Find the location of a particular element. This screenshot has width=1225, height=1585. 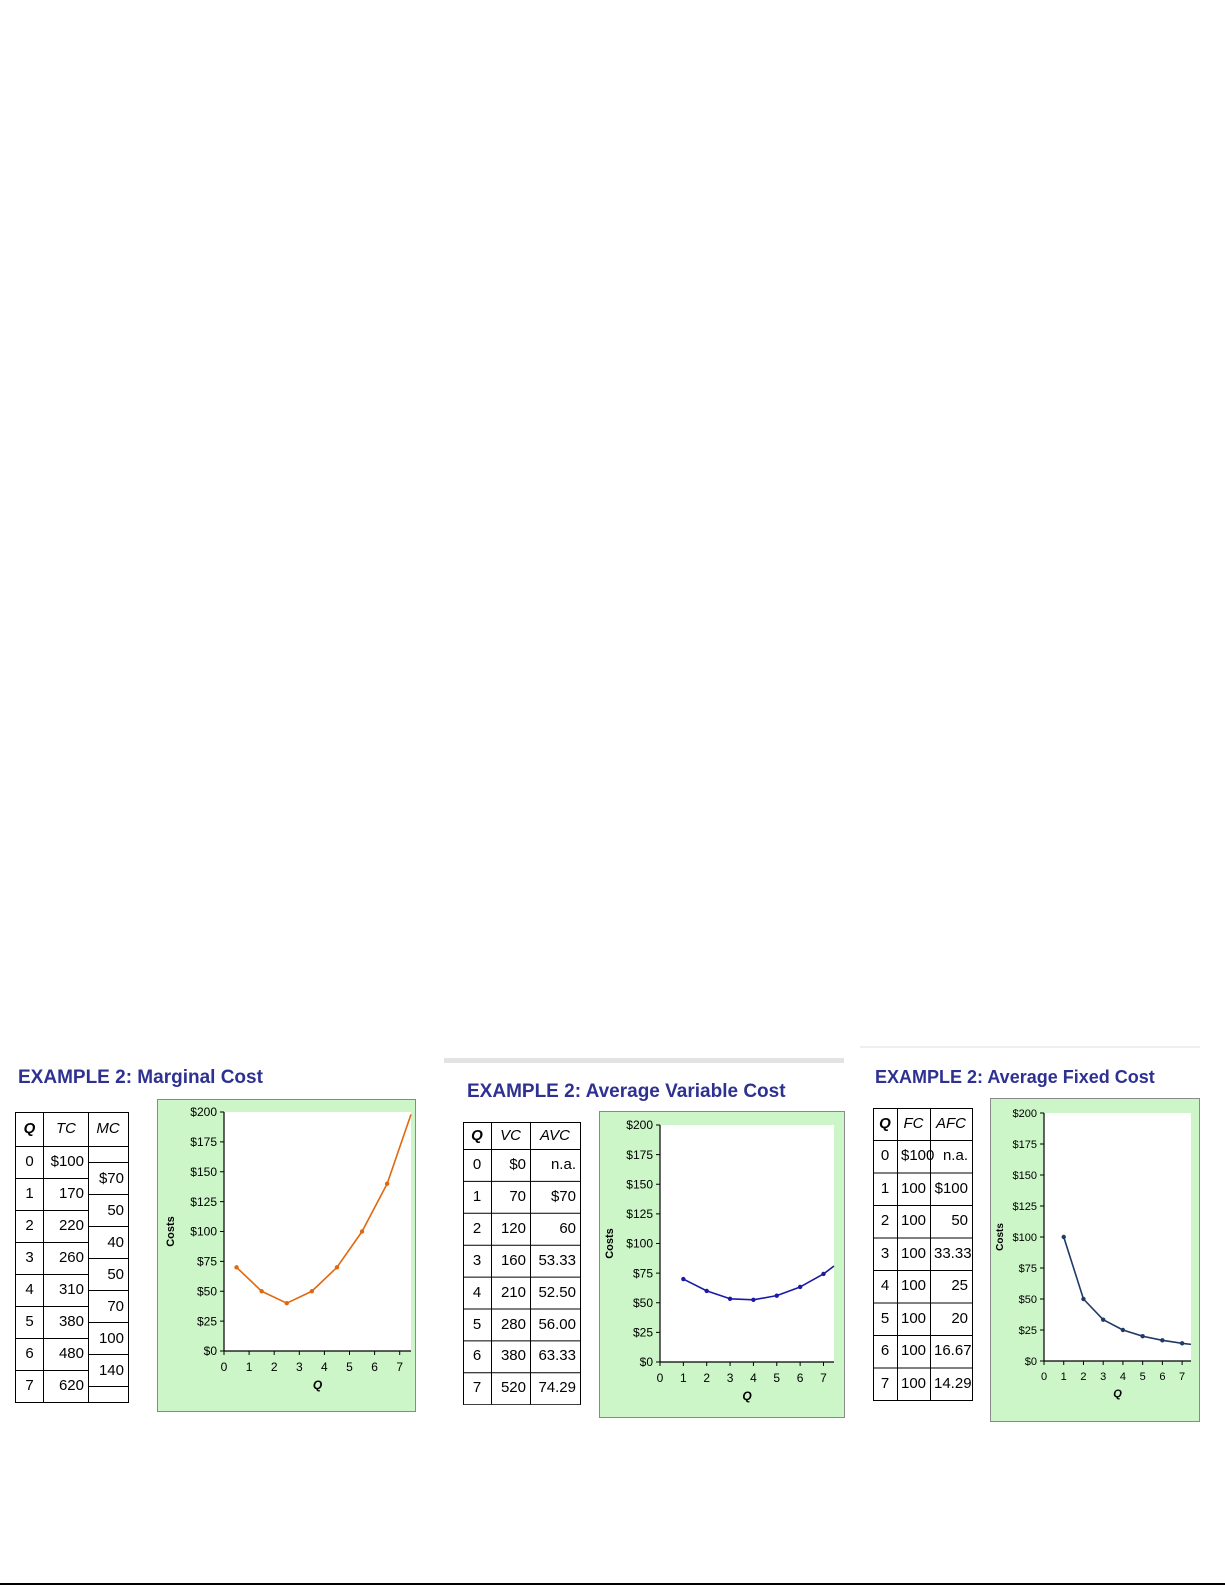

avc-cell: 56.00 is located at coordinates (557, 1324).